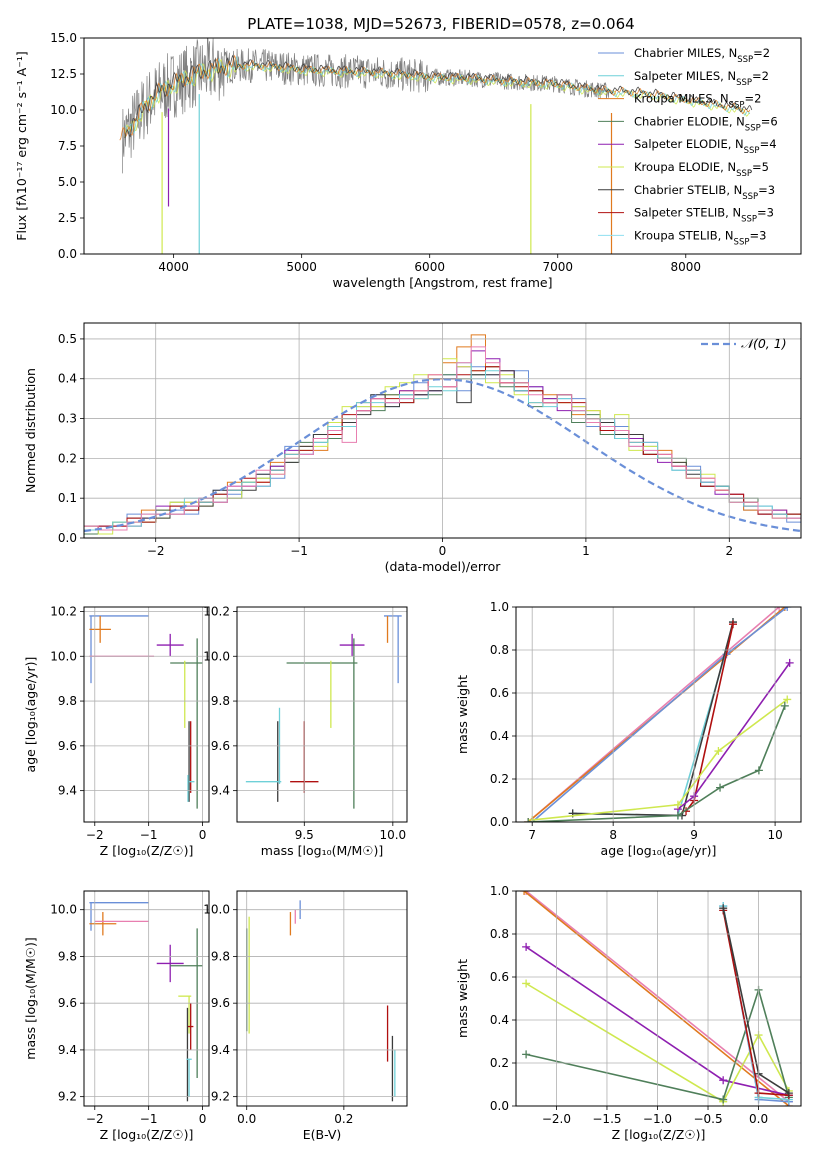 The height and width of the screenshot is (1170, 819). Describe the element at coordinates (246, 1119) in the screenshot. I see `x-tick-label: 0.0` at that location.